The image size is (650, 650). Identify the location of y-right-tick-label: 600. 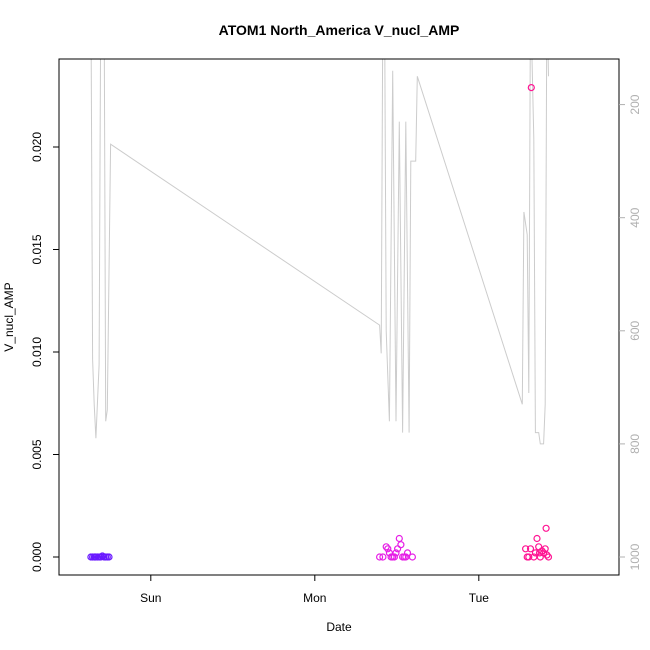
(635, 330).